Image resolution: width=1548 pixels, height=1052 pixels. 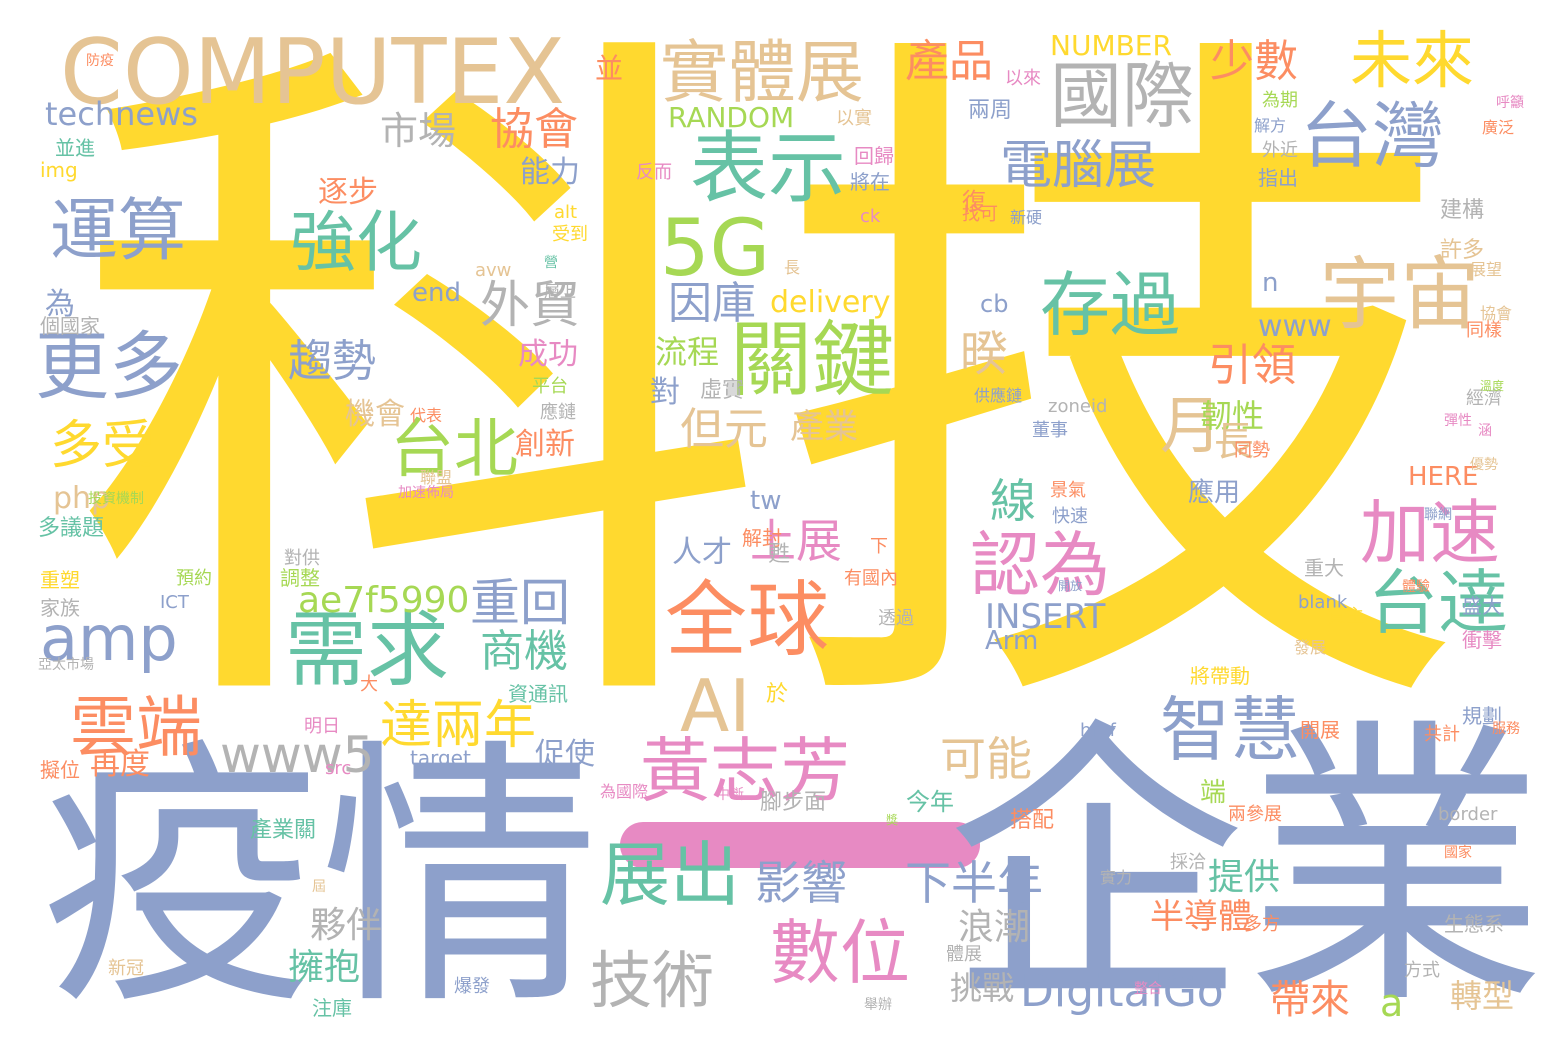 I want to click on word-41: AI, so click(x=715, y=706).